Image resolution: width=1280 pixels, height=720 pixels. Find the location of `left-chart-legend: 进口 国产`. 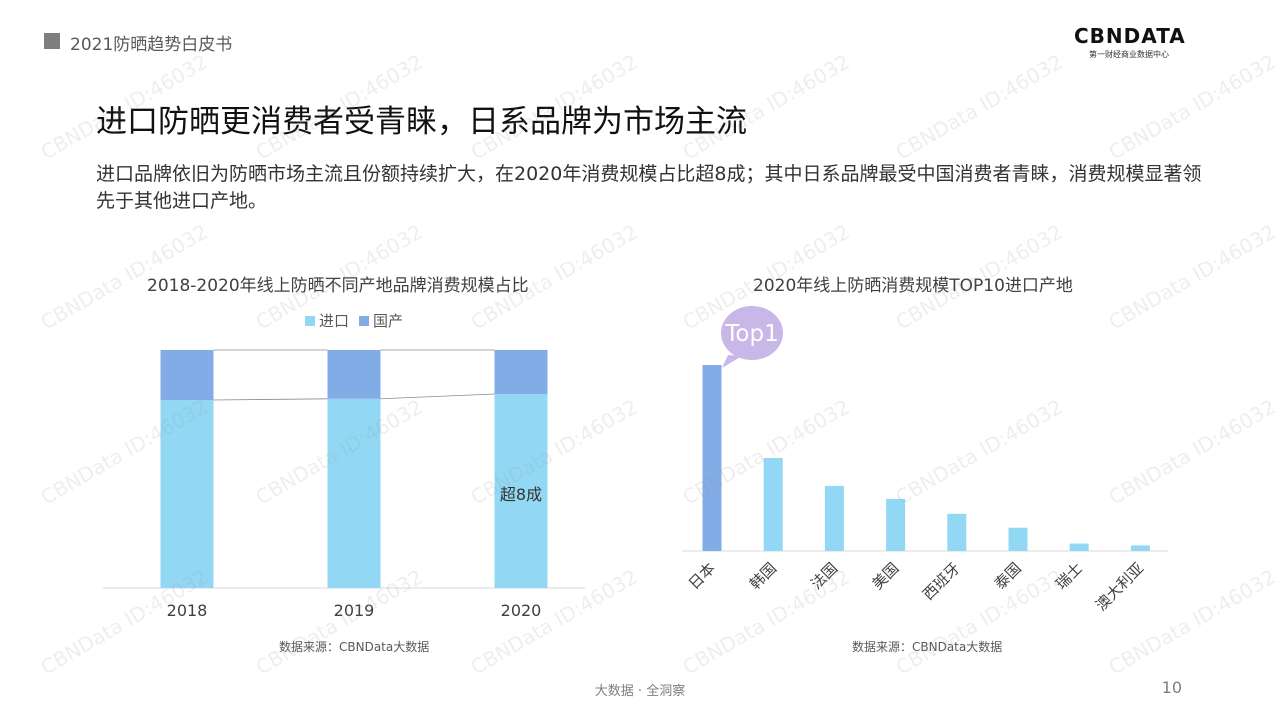

left-chart-legend: 进口 国产 is located at coordinates (359, 320).